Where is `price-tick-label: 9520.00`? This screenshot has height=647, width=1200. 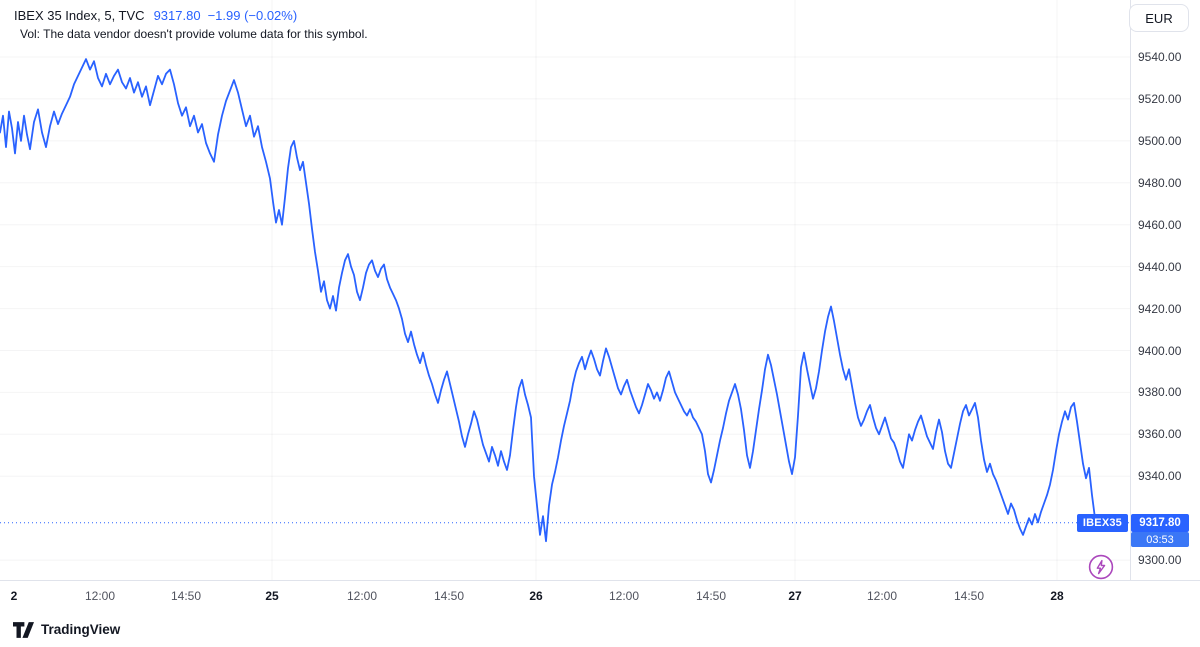 price-tick-label: 9520.00 is located at coordinates (1160, 98).